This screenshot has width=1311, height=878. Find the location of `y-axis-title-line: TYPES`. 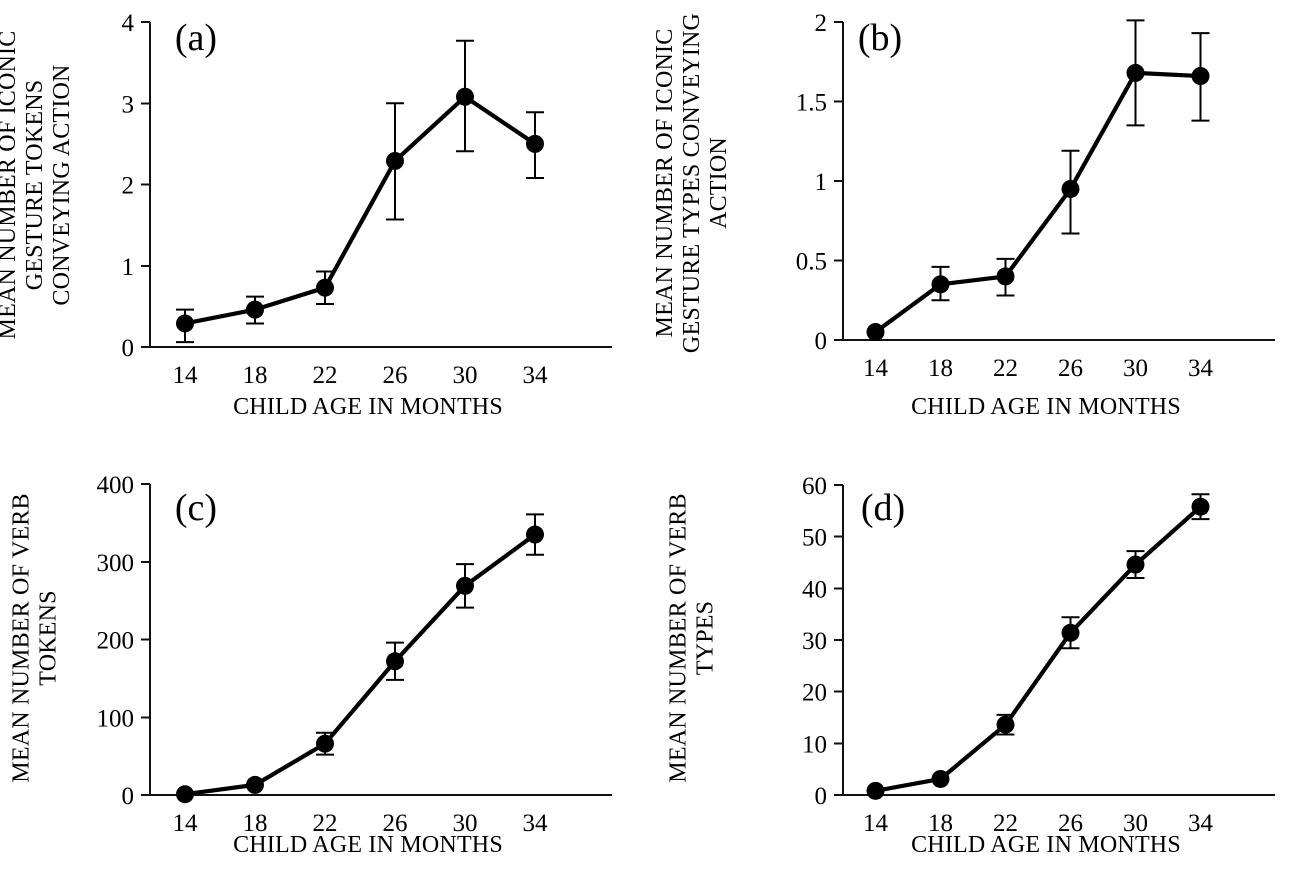

y-axis-title-line: TYPES is located at coordinates (706, 638).